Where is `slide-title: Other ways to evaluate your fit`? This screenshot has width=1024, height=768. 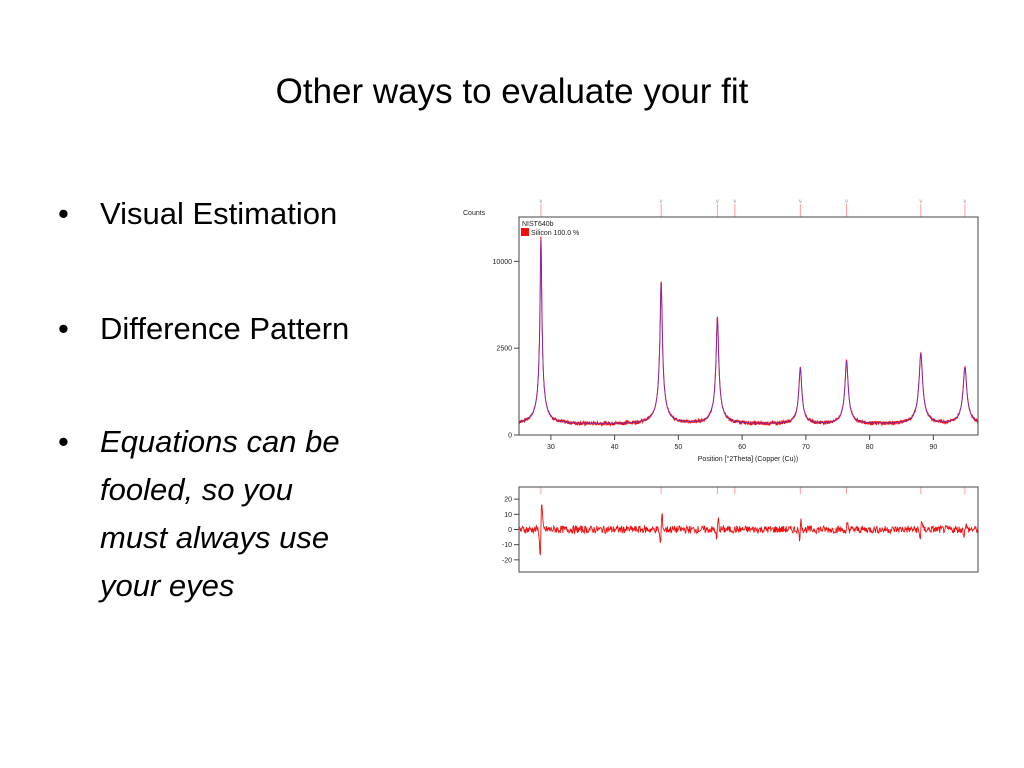 slide-title: Other ways to evaluate your fit is located at coordinates (512, 91).